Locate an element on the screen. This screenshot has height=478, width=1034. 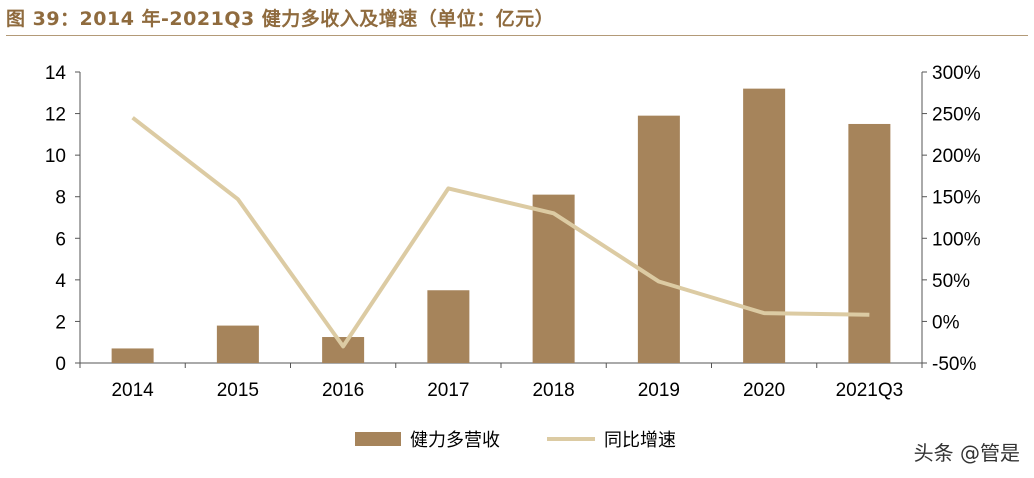
figure-title: 图 39：2014 年-2021Q3 健力多收入及增速（单位：亿元） is located at coordinates (280, 19).